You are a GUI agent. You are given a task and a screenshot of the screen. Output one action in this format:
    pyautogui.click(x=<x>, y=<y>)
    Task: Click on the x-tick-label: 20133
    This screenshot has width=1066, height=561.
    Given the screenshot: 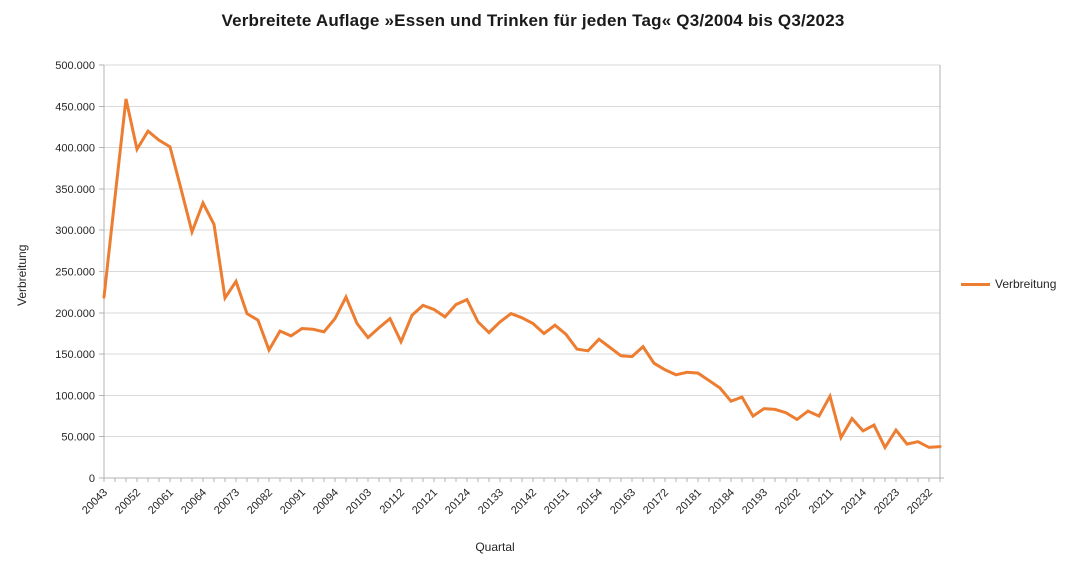 What is the action you would take?
    pyautogui.click(x=491, y=502)
    